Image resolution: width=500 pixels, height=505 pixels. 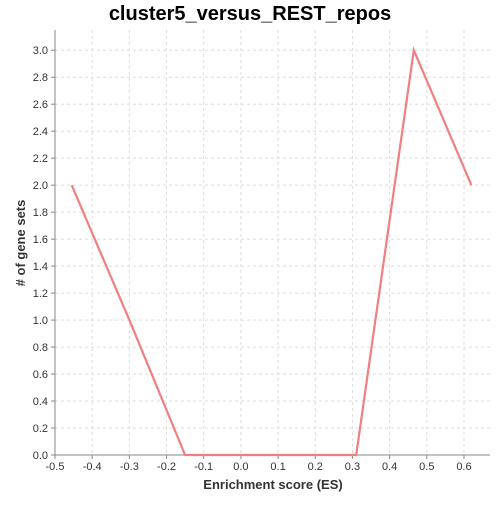 I want to click on chart-title: cluster5_versus_REST_repos, so click(x=250, y=14).